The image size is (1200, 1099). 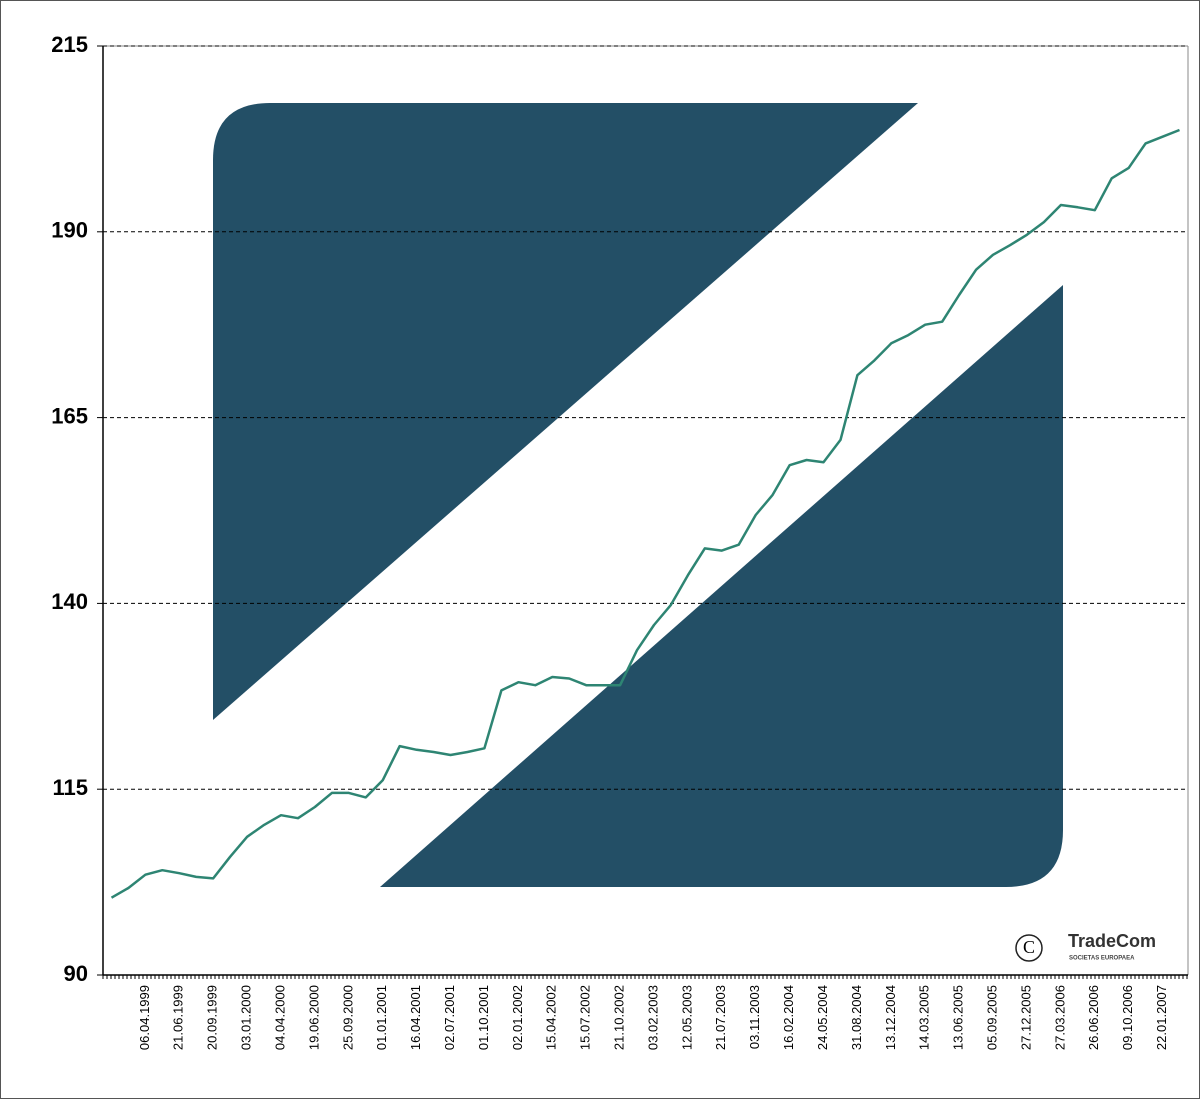 I want to click on logo-circle, so click(x=1029, y=948).